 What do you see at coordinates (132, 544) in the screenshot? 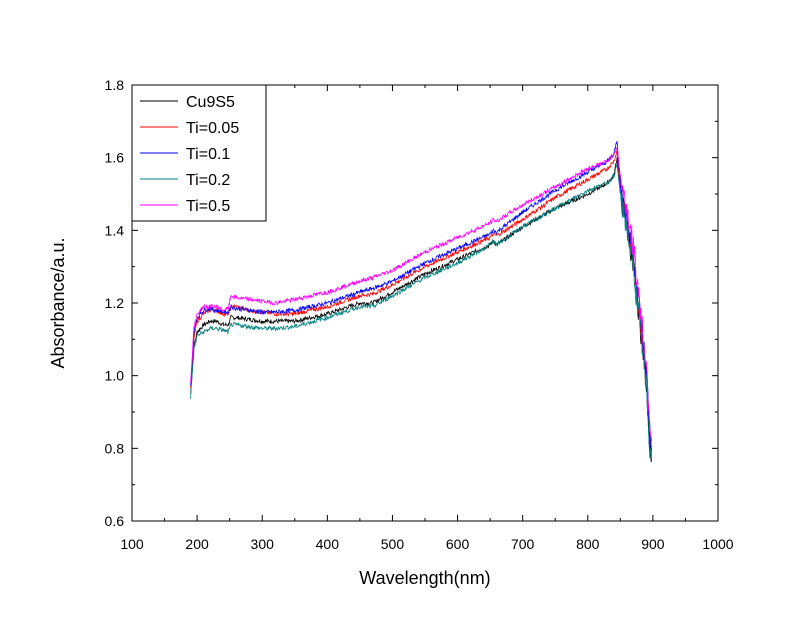
I see `x-tick-label: 100` at bounding box center [132, 544].